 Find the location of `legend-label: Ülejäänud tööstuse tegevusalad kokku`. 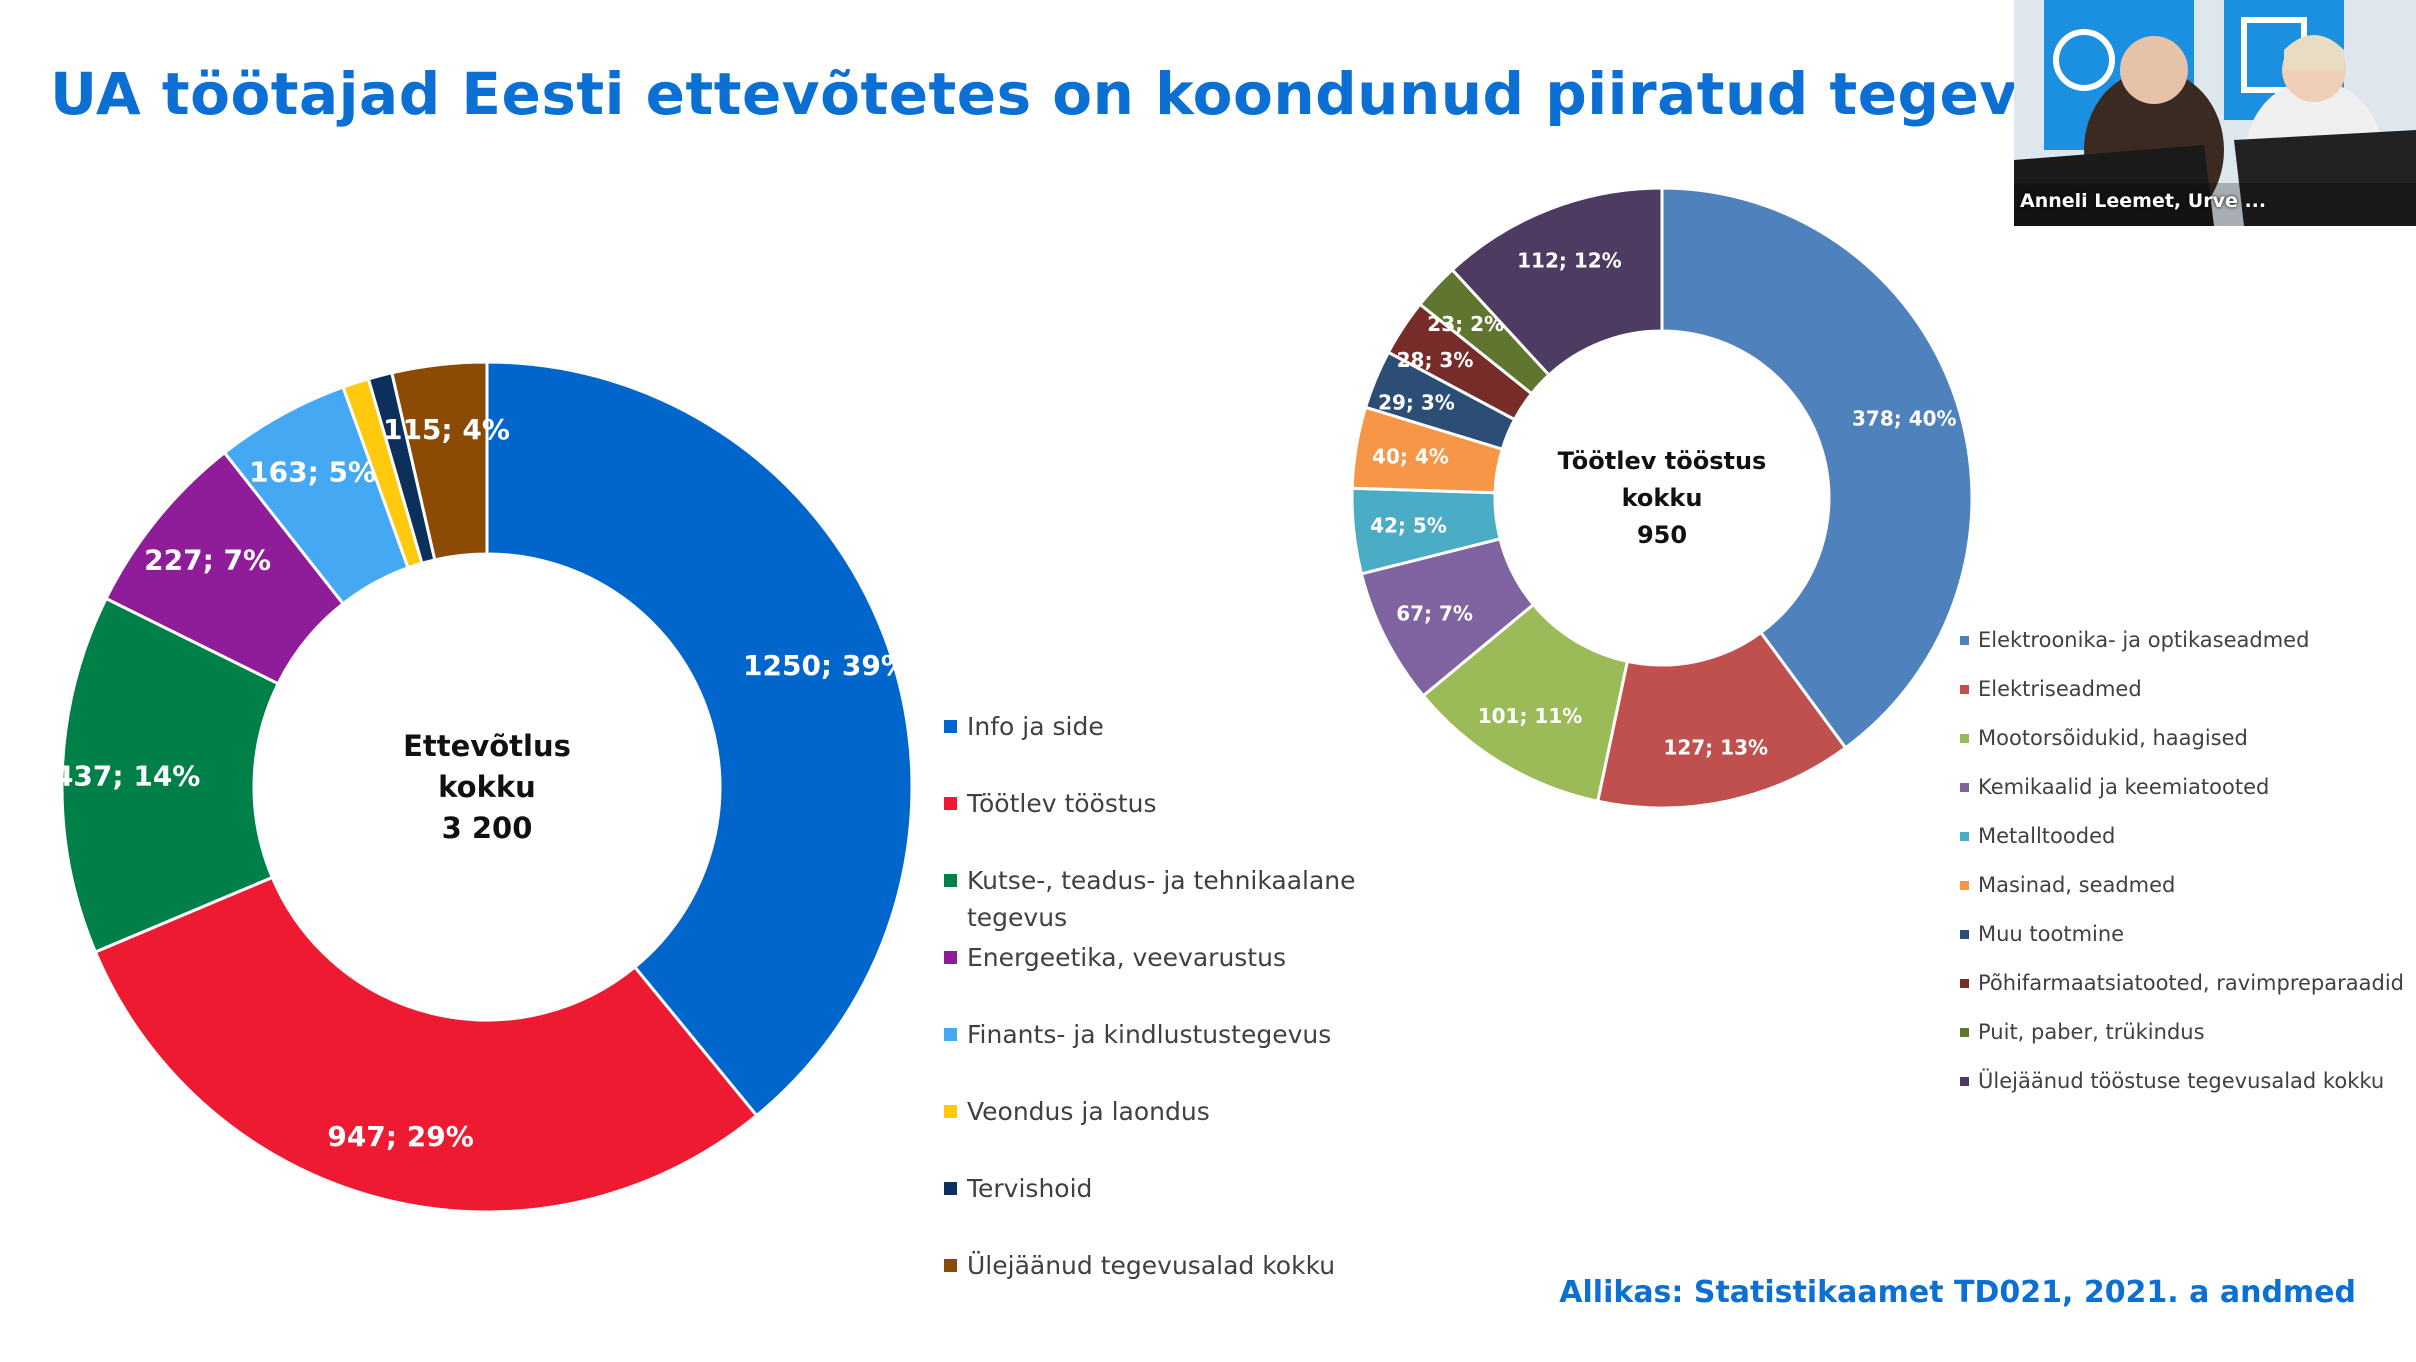

legend-label: Ülejäänud tööstuse tegevusalad kokku is located at coordinates (2181, 1081).